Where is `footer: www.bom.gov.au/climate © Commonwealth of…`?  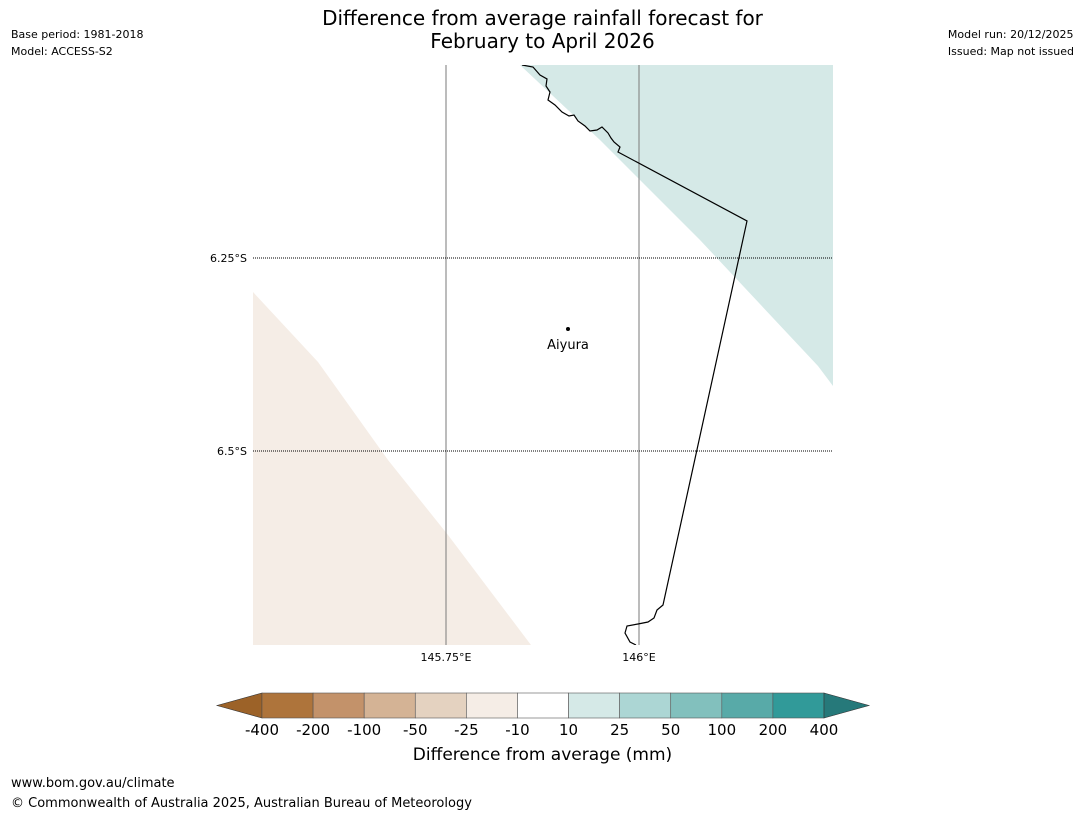 footer: www.bom.gov.au/climate © Commonwealth of… is located at coordinates (241, 794).